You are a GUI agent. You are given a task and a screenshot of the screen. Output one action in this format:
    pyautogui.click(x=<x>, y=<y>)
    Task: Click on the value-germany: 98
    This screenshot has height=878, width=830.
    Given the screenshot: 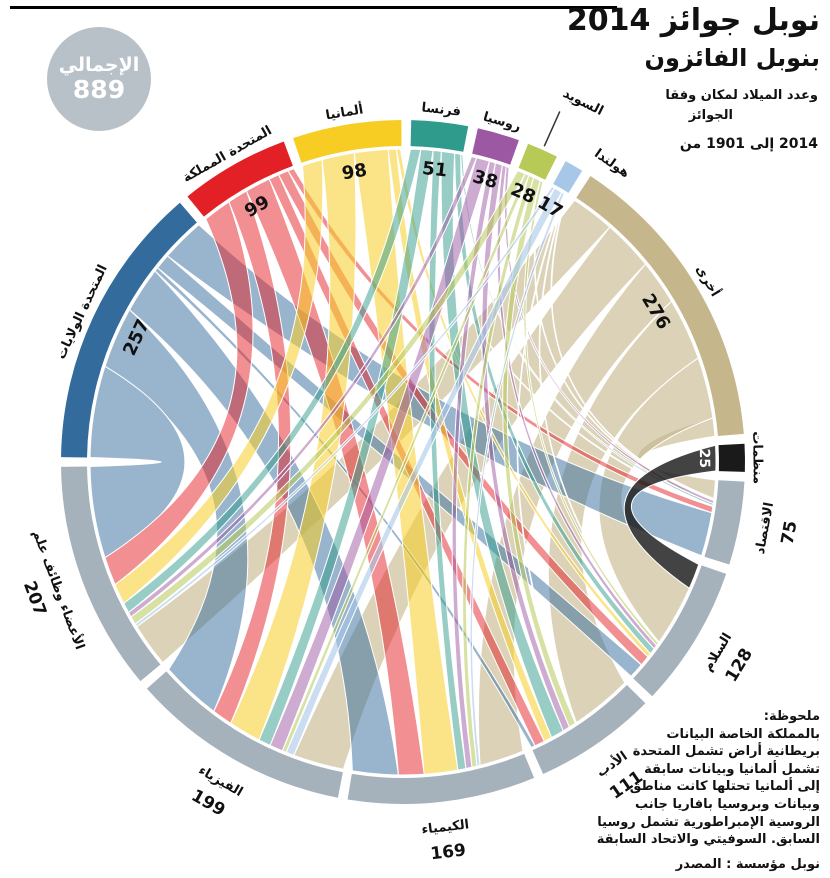 What is the action you would take?
    pyautogui.click(x=354, y=172)
    